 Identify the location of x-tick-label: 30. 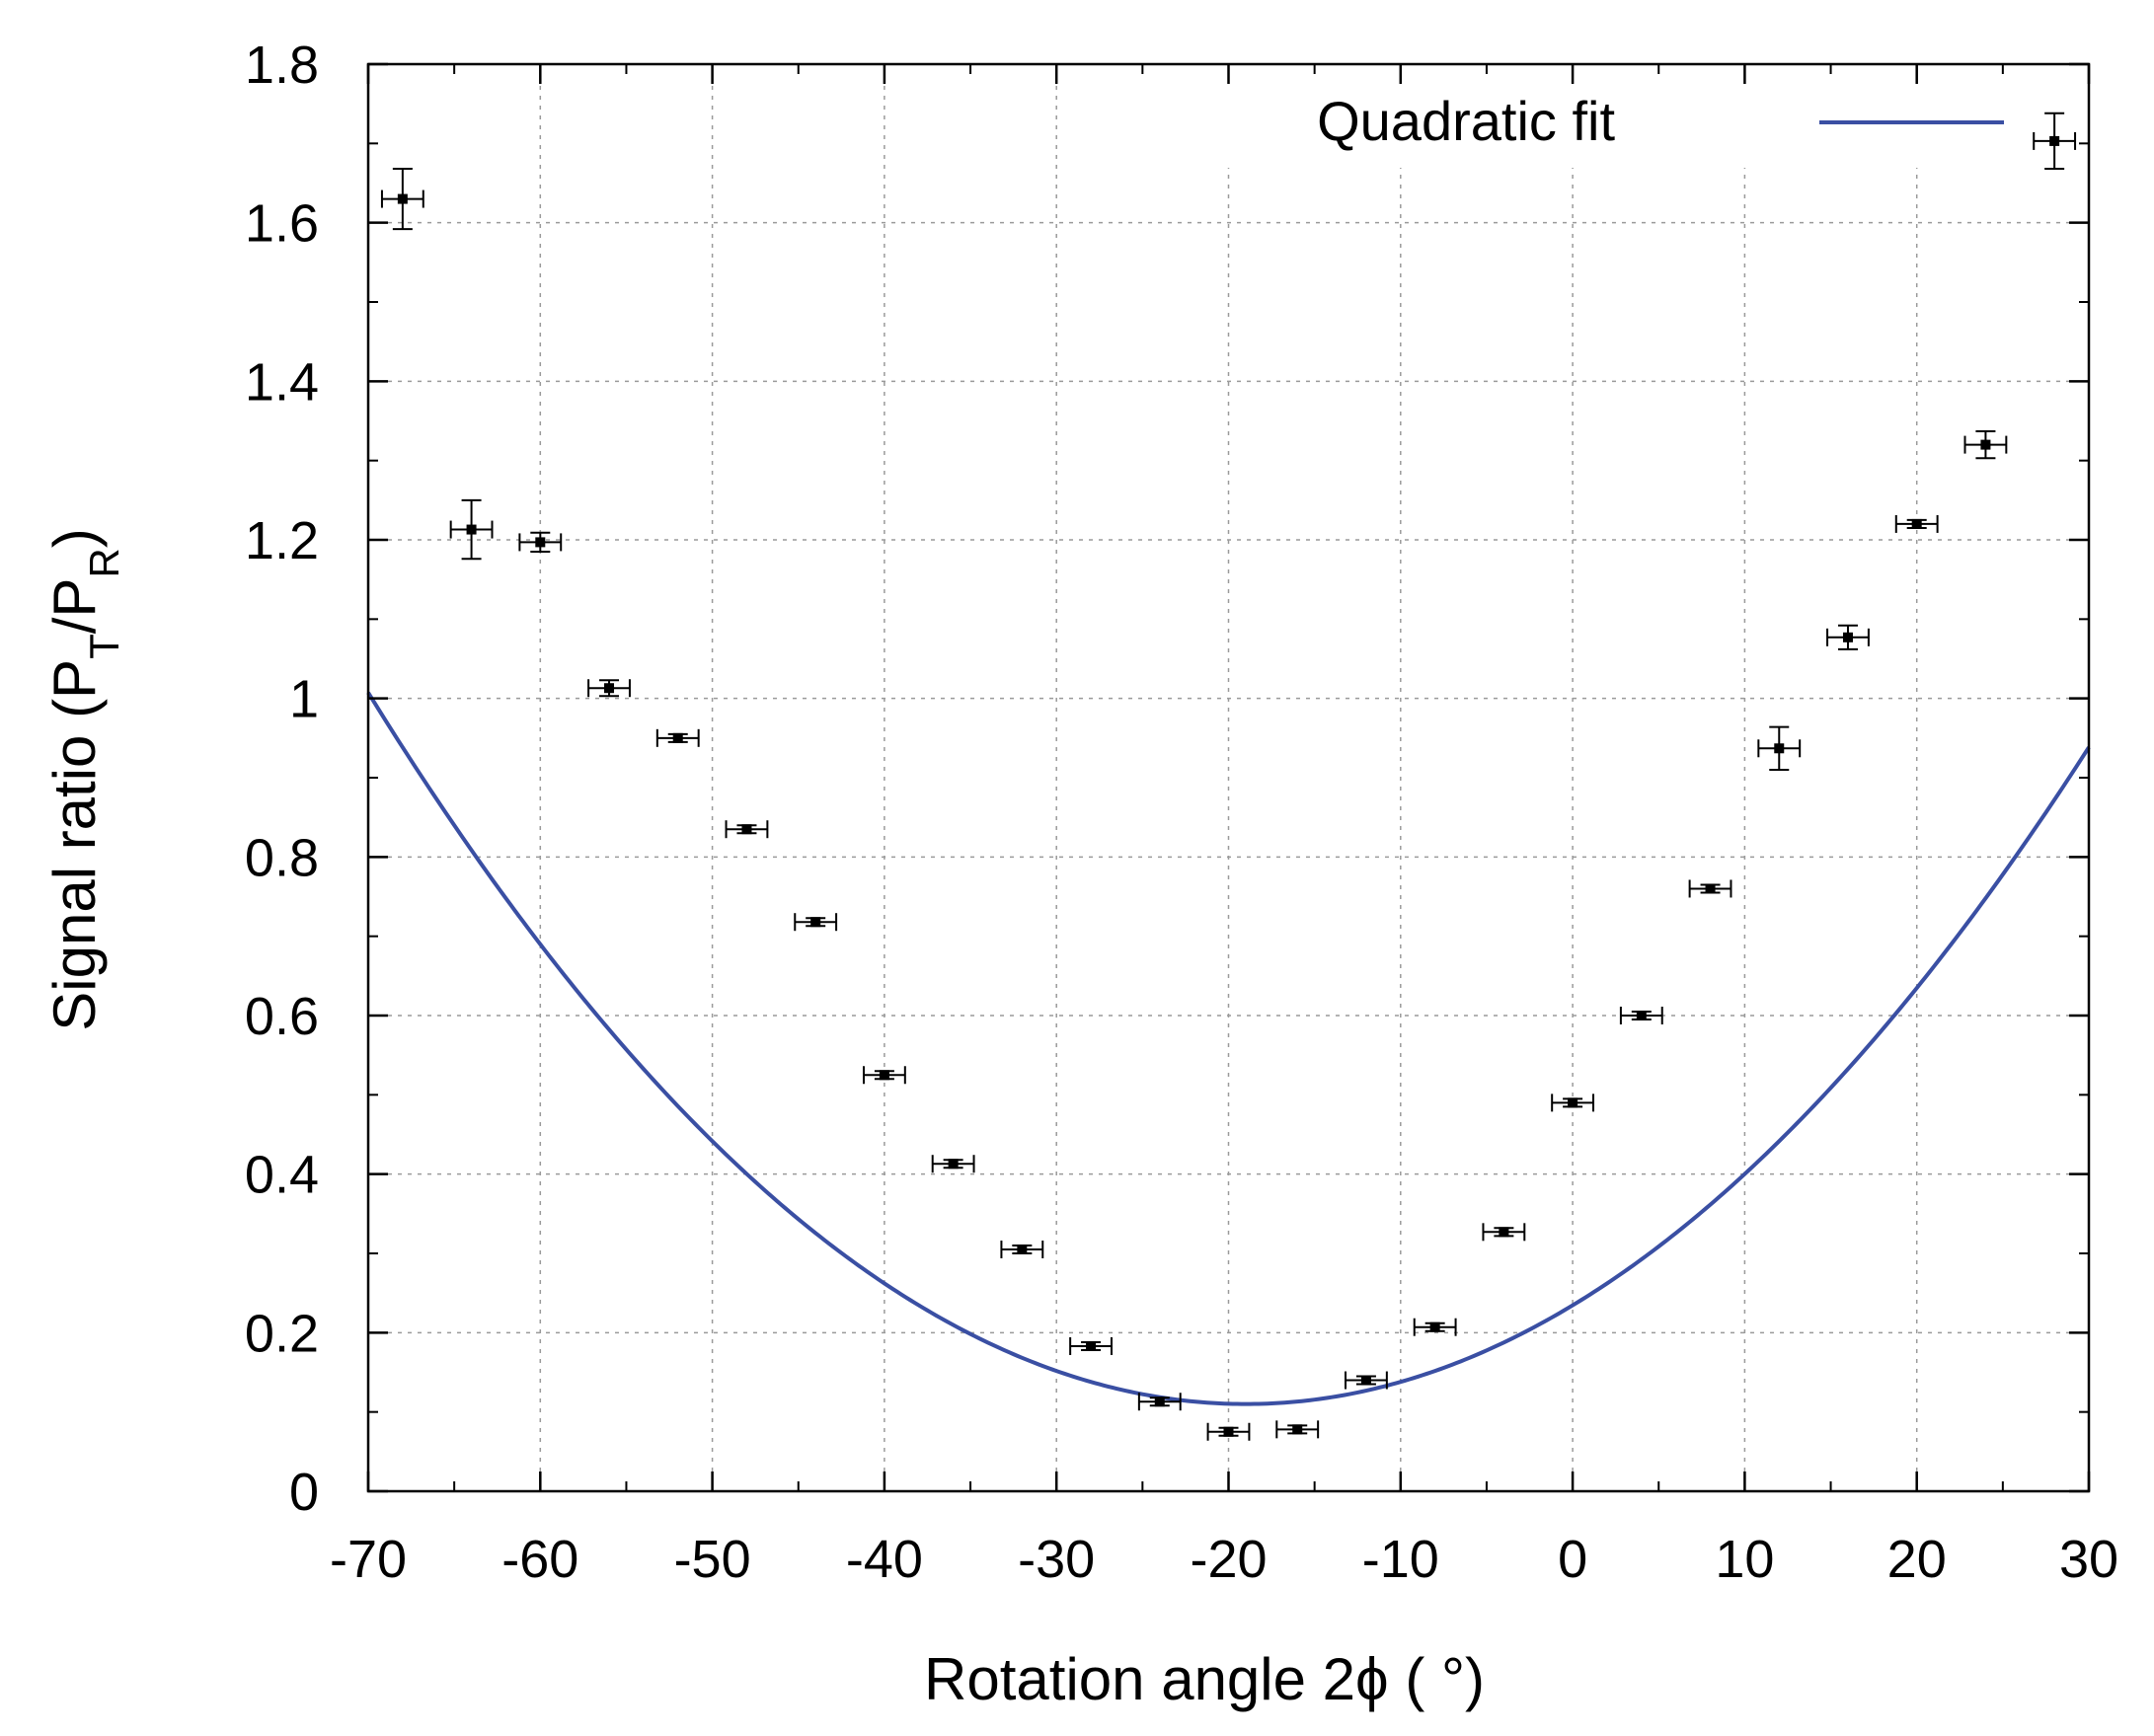
(2088, 1559).